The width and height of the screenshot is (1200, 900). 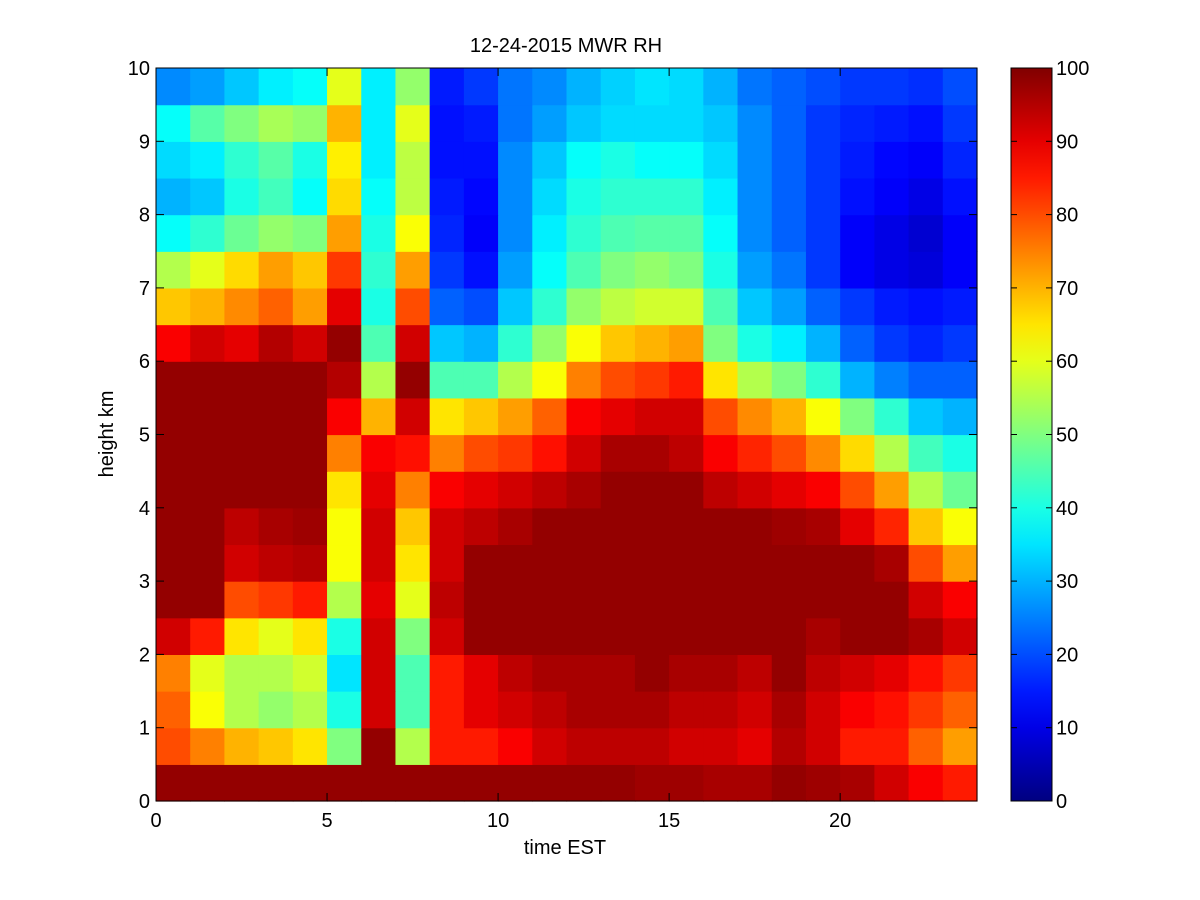 What do you see at coordinates (1067, 289) in the screenshot?
I see `colorbar-tick-label: 70` at bounding box center [1067, 289].